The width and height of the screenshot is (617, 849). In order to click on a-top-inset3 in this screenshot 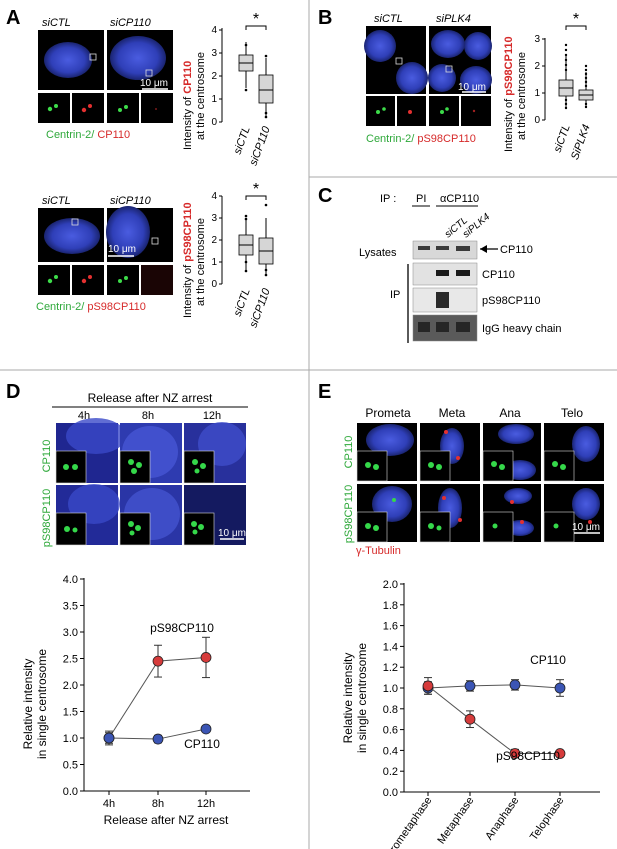, I will do `click(123, 108)`.